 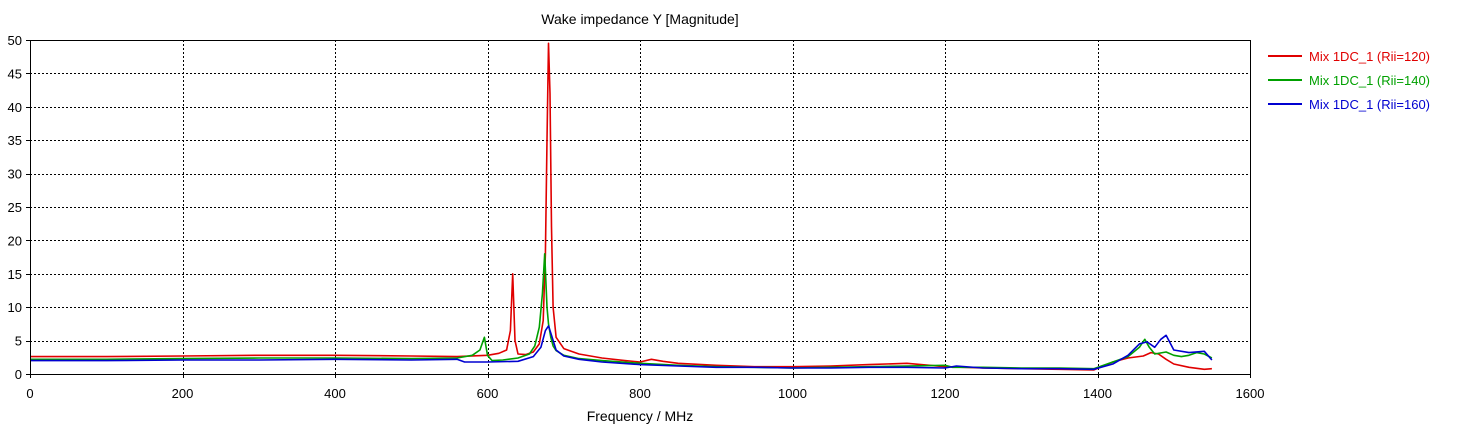 What do you see at coordinates (1097, 393) in the screenshot?
I see `x-tick-label: 1400` at bounding box center [1097, 393].